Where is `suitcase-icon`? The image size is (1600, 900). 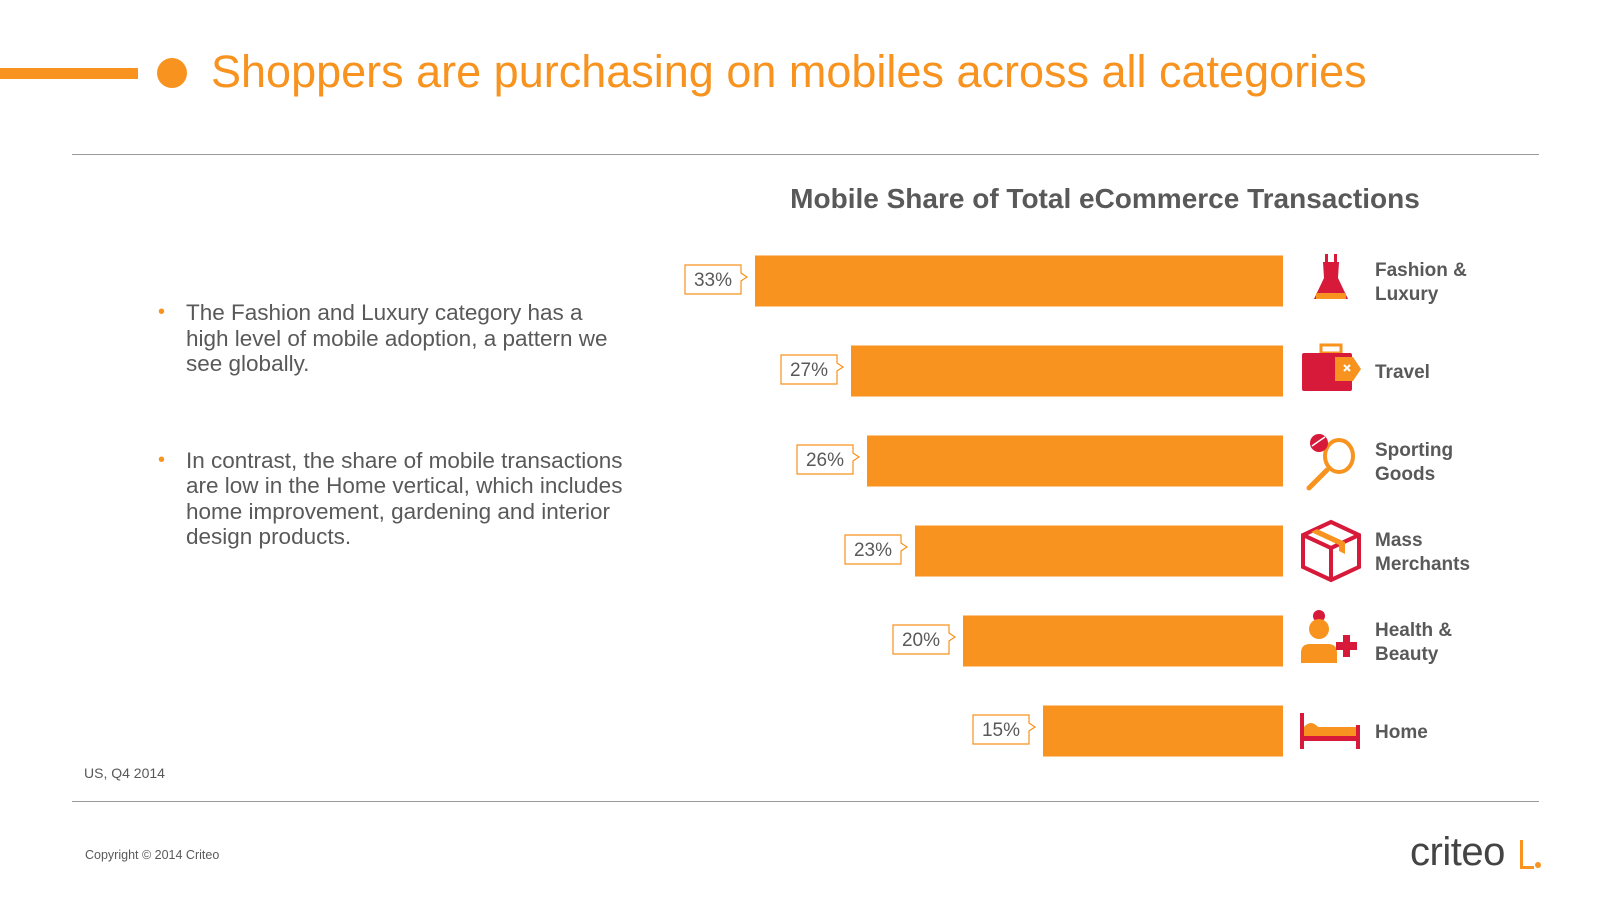 suitcase-icon is located at coordinates (1331, 367).